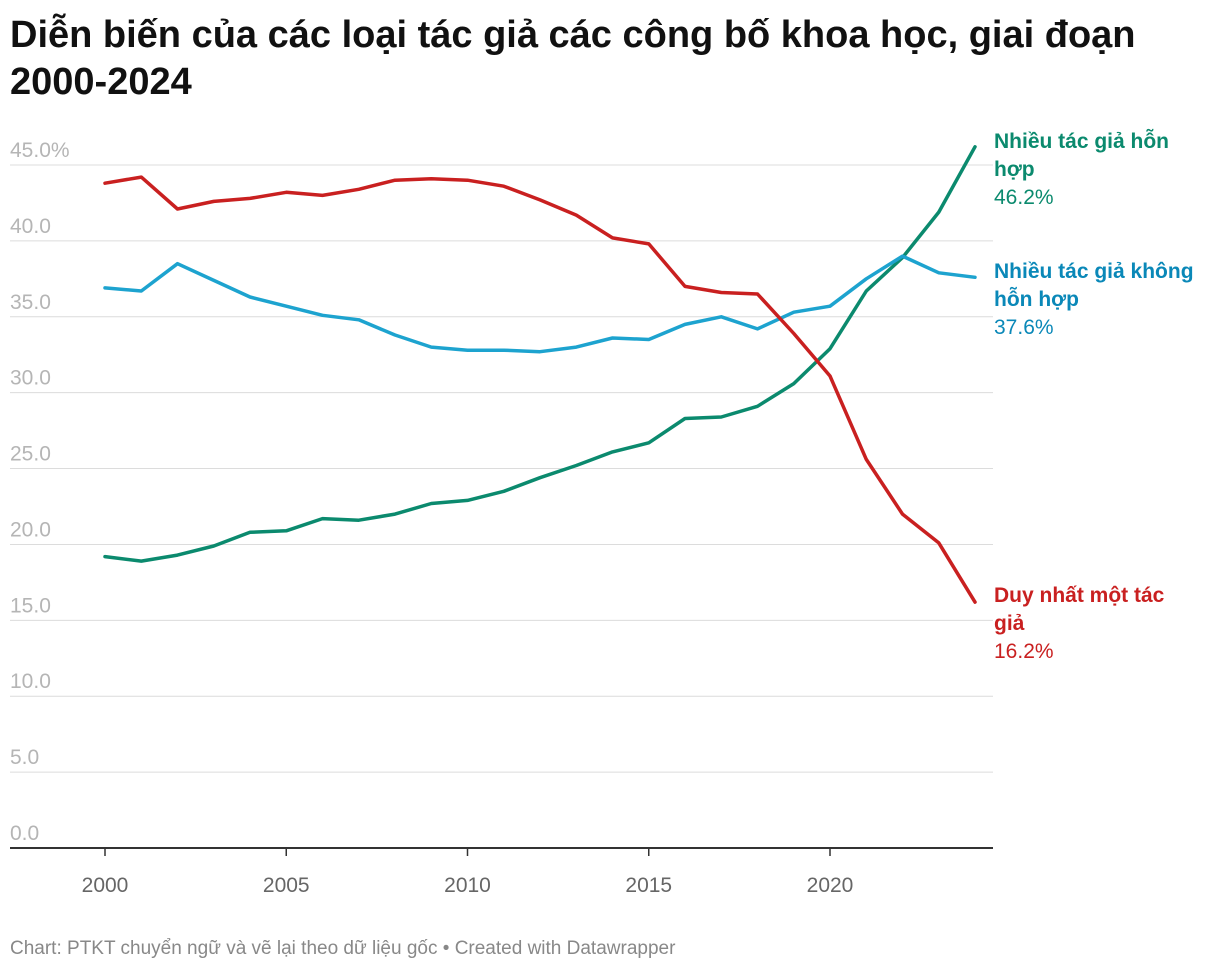 This screenshot has height=974, width=1220. I want to click on series-label: Duy nhất một tác, so click(1079, 595).